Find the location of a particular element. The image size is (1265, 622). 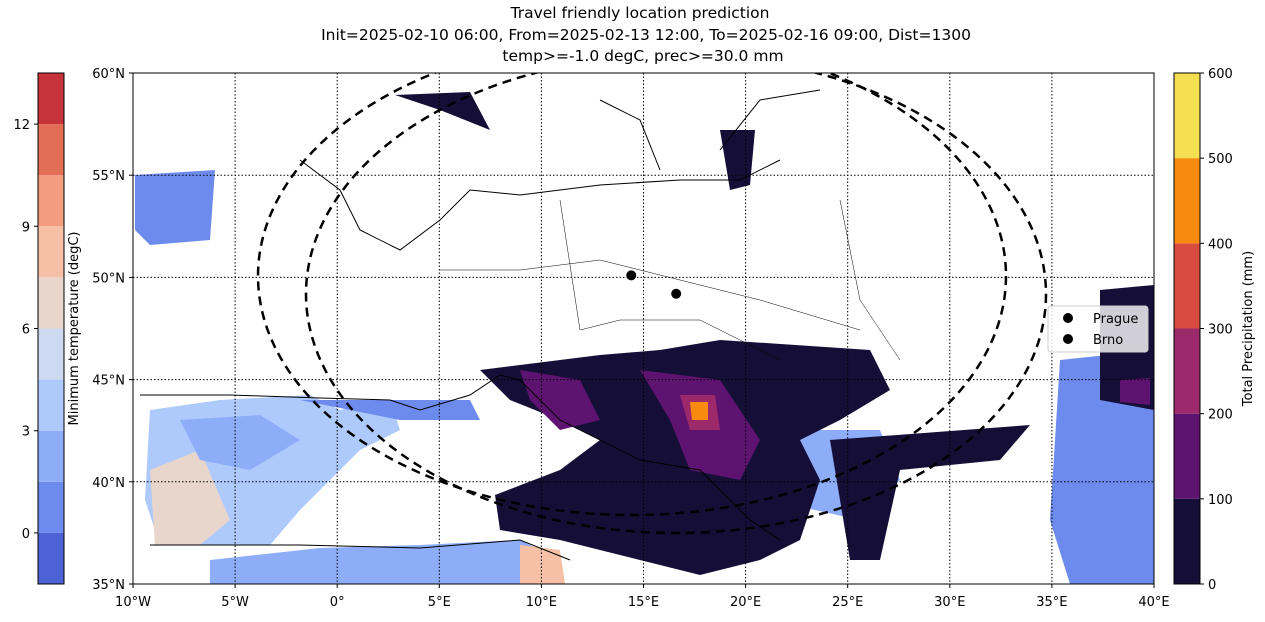

title: Travel friendly location prediction is located at coordinates (640, 13).